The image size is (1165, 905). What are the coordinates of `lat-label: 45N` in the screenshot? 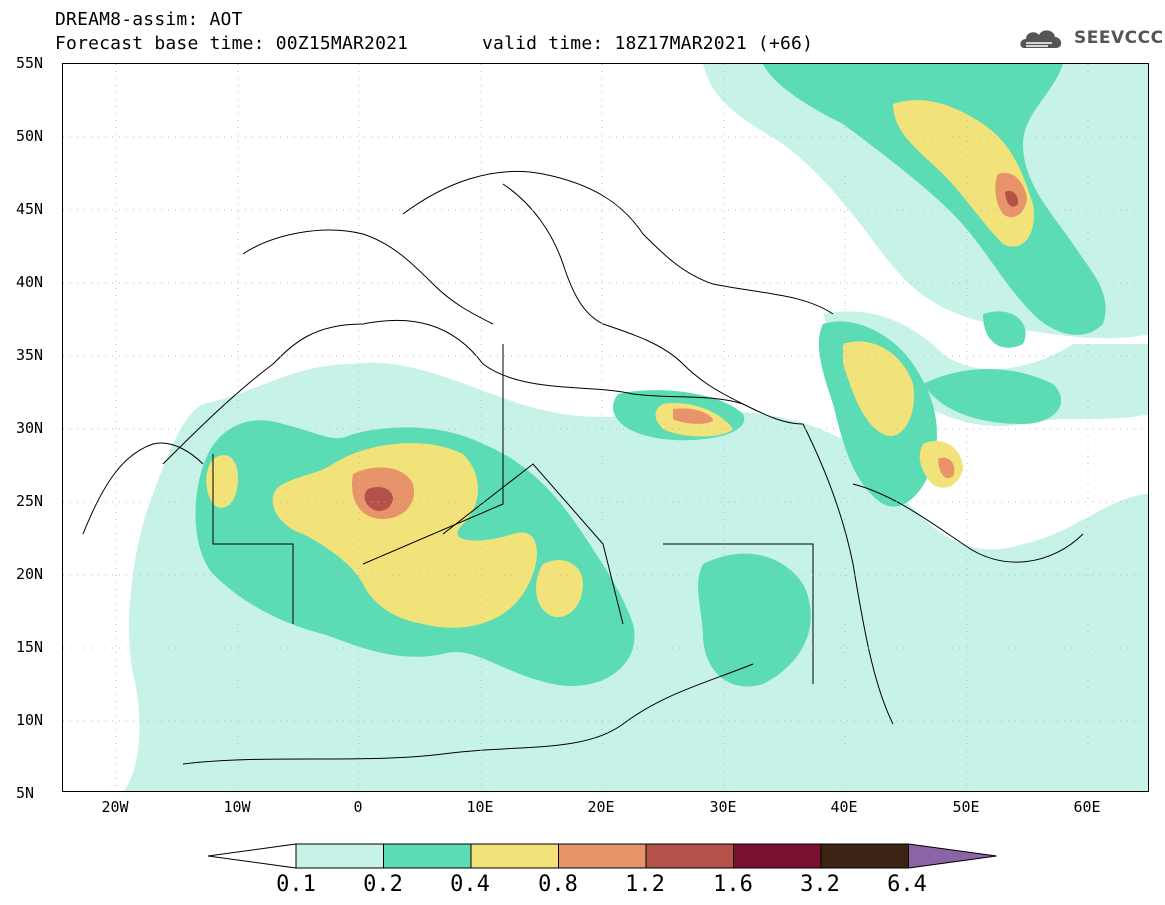 It's located at (30, 209).